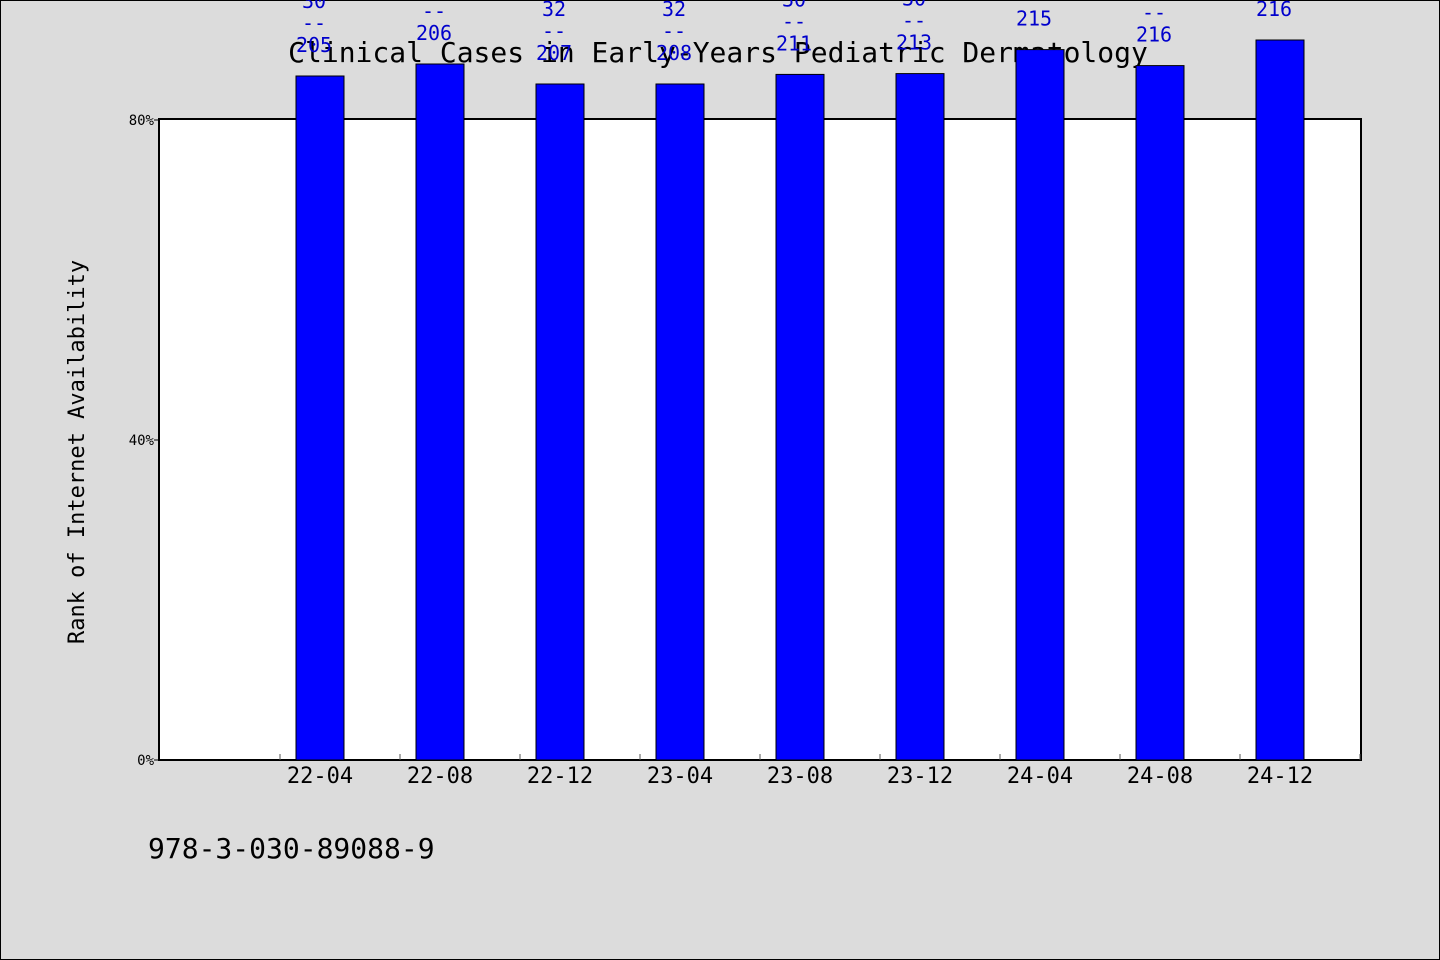 The width and height of the screenshot is (1440, 960). What do you see at coordinates (1154, 1) in the screenshot?
I see `data-label: 29` at bounding box center [1154, 1].